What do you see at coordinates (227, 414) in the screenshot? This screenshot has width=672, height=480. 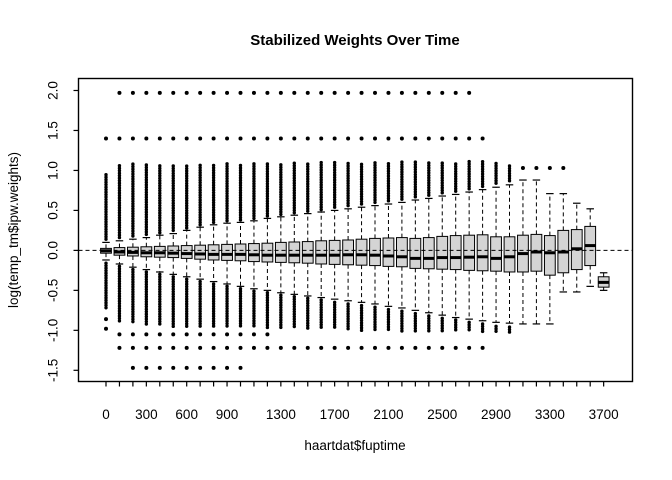 I see `x-tick-label: 900` at bounding box center [227, 414].